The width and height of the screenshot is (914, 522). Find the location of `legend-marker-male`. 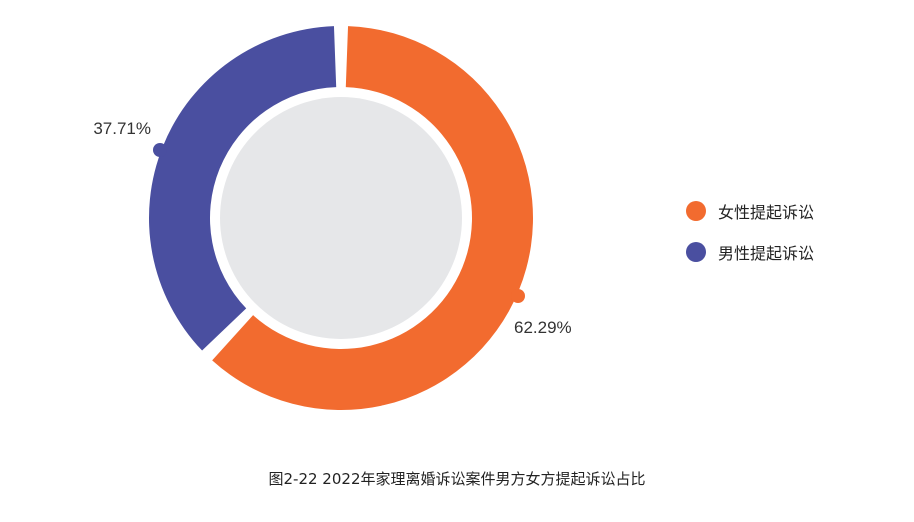

legend-marker-male is located at coordinates (696, 252).